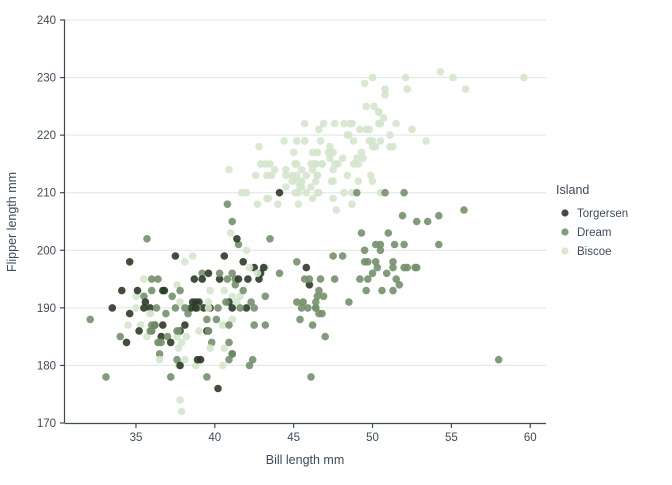 The height and width of the screenshot is (485, 672). I want to click on y-axis-title: Flipper length mm, so click(12, 222).